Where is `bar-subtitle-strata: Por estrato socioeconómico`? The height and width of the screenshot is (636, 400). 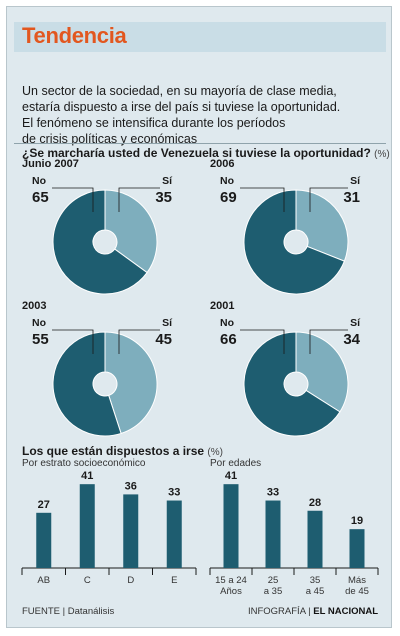
bar-subtitle-strata: Por estrato socioeconómico is located at coordinates (84, 463).